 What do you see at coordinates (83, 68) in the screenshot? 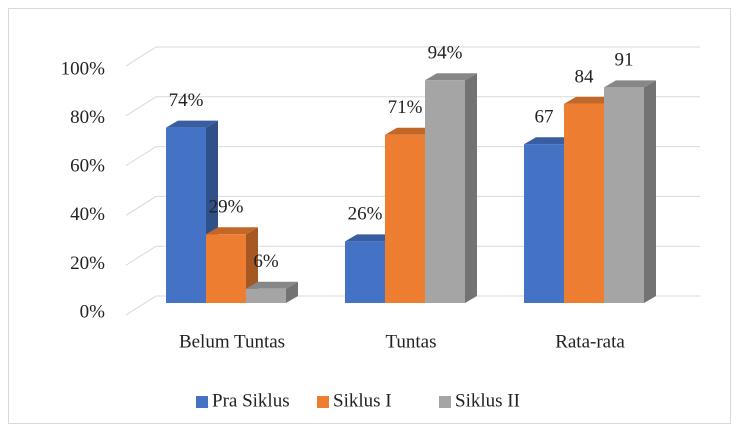
I see `y-tick-label: 100%` at bounding box center [83, 68].